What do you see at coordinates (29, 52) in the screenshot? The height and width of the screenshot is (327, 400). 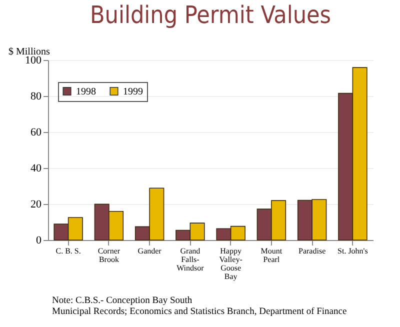 I see `y-axis-title: $ Millions` at bounding box center [29, 52].